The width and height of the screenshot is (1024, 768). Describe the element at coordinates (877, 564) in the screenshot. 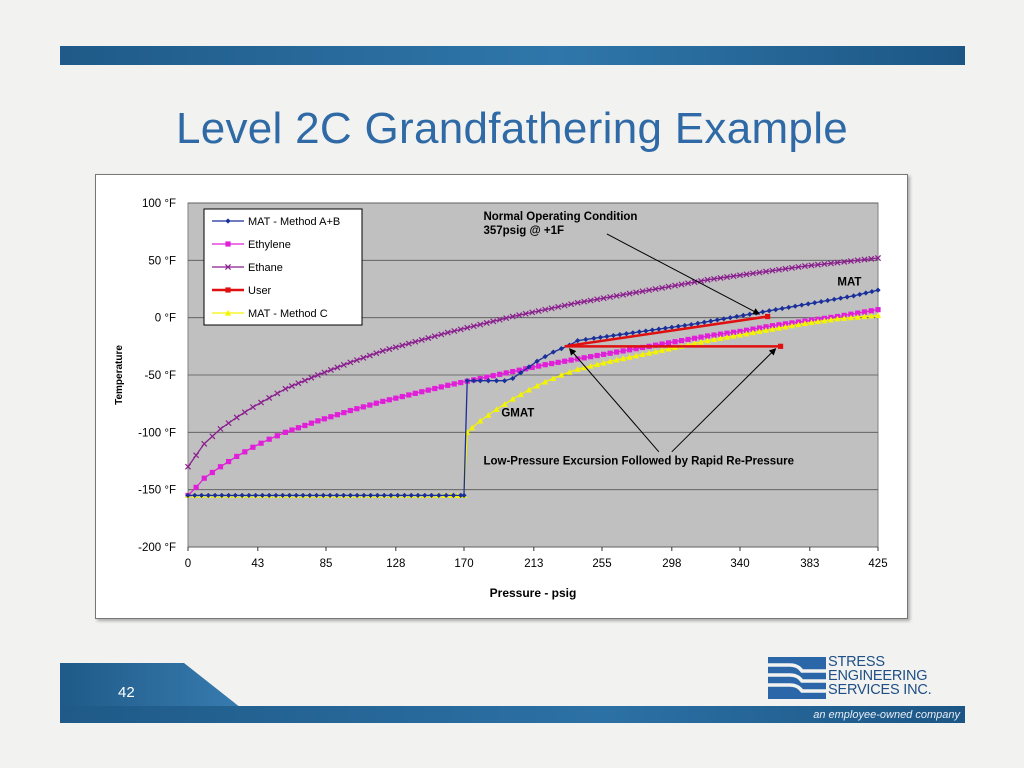

I see `x-tick-label: 425` at that location.